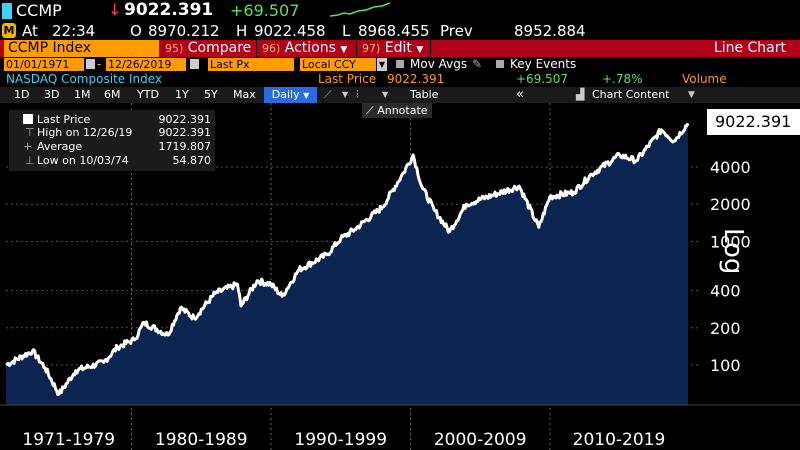  Describe the element at coordinates (169, 10) in the screenshot. I see `last-price: 9022.391` at that location.